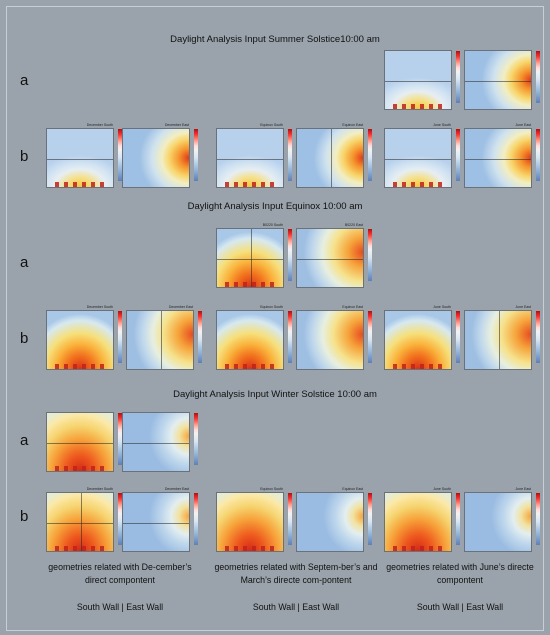 The height and width of the screenshot is (635, 550). What do you see at coordinates (502, 519) in the screenshot?
I see `heatmap-winter-b-june-east: June East` at bounding box center [502, 519].